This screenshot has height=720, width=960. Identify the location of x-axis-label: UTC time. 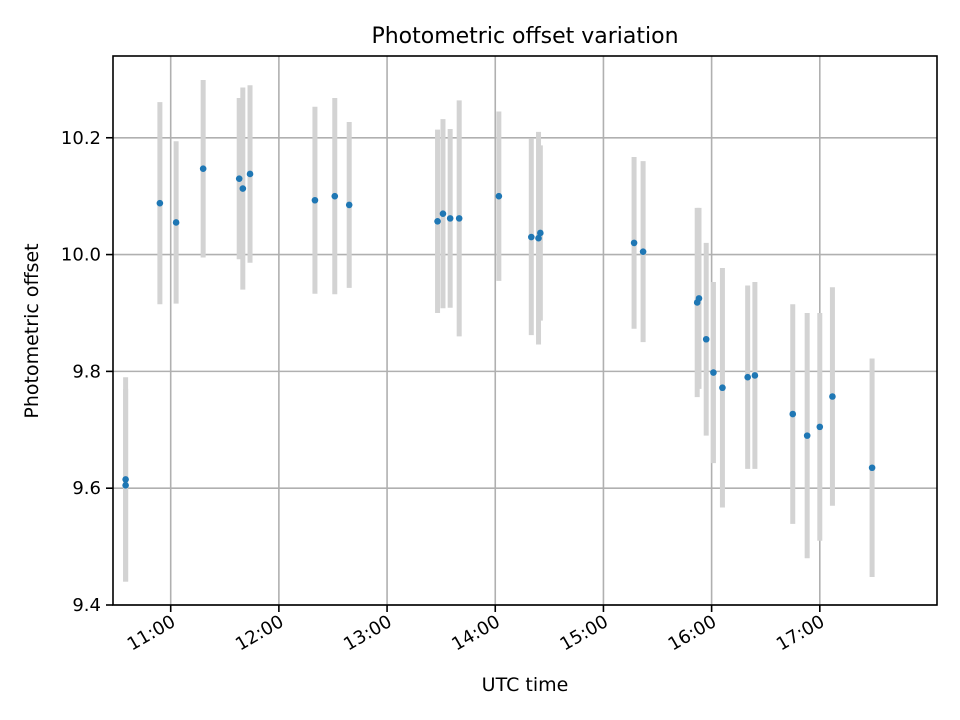
(525, 685).